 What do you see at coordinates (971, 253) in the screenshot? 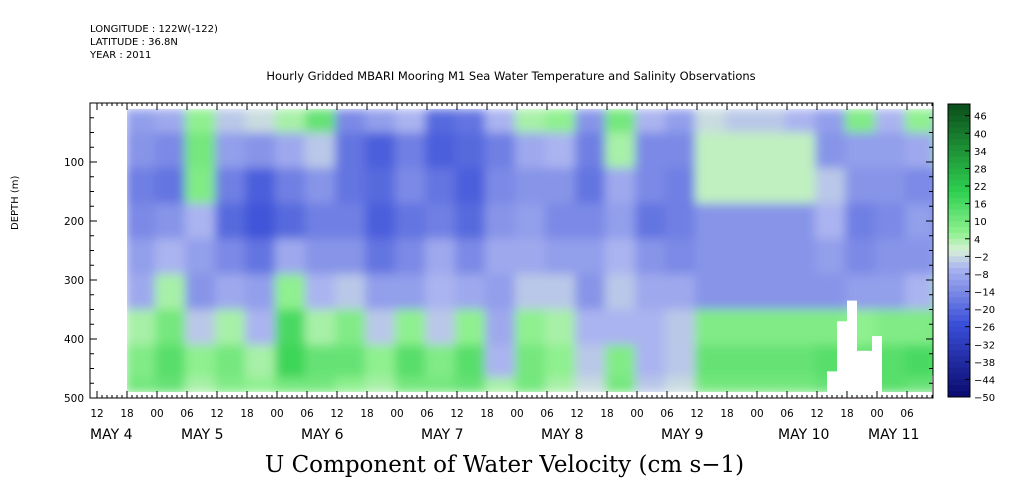
I see `colorbar: 46 40 34 28 22 16 10 4 −2 −8 −14 −20 −26 −32 −38 −44 −50` at bounding box center [971, 253].